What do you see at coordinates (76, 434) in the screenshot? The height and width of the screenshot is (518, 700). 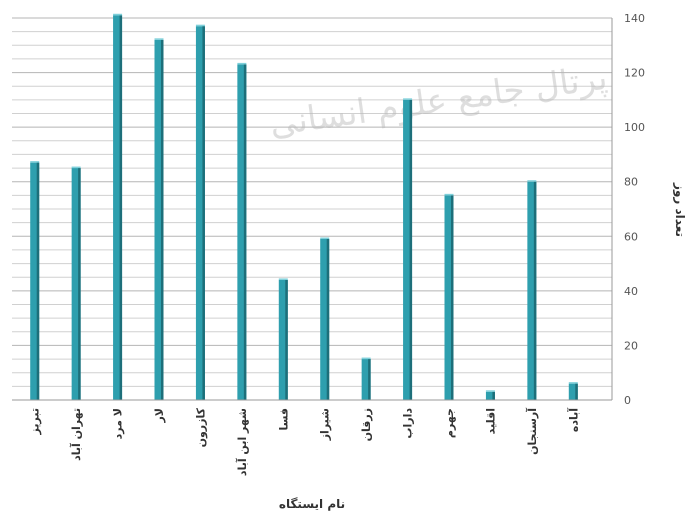 I see `x-tick-label-1: تهران آباد` at bounding box center [76, 434].